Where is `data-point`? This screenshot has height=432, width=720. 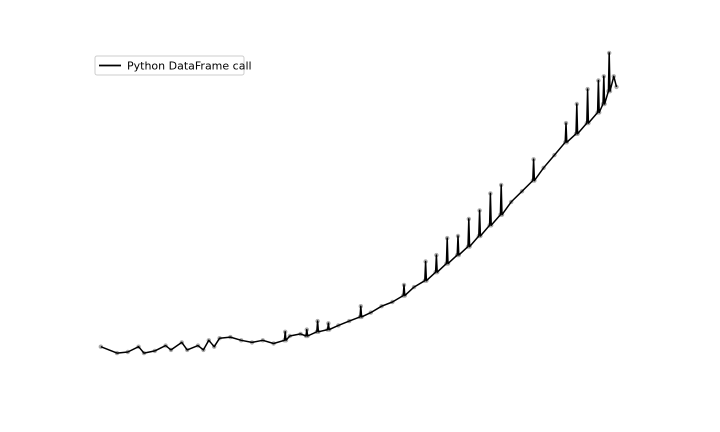
data-point is located at coordinates (616, 87).